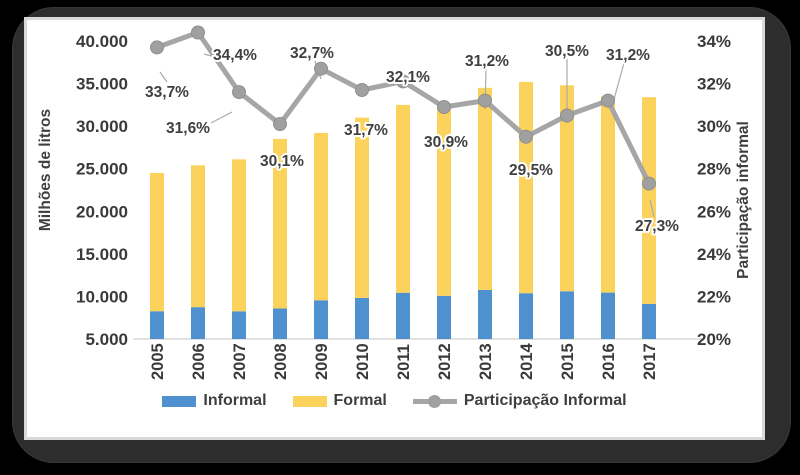 Image resolution: width=800 pixels, height=475 pixels. Describe the element at coordinates (281, 361) in the screenshot. I see `year-label-2008: 2008` at that location.